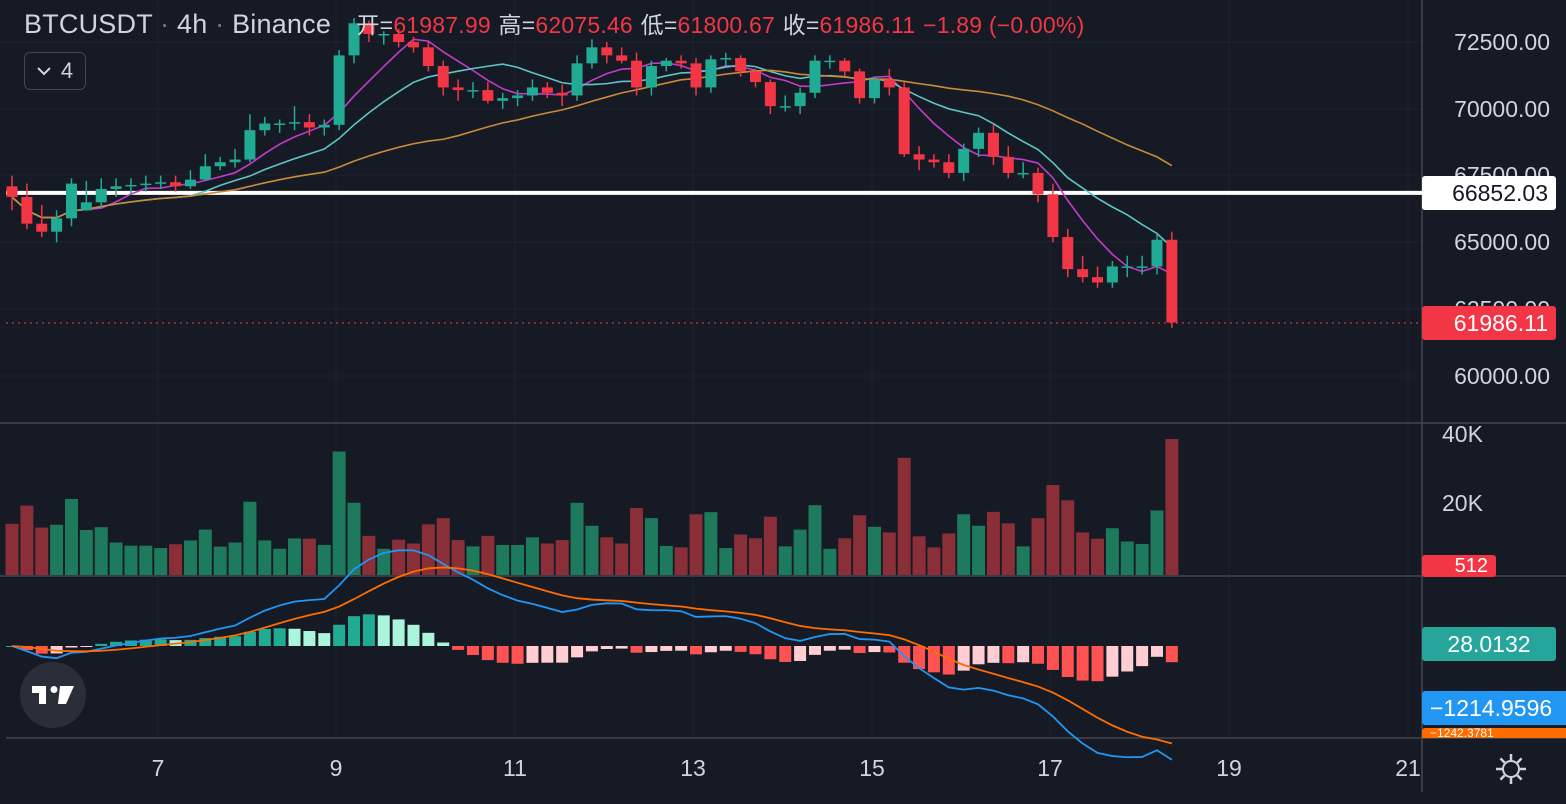  I want to click on horizontal-line-label: 66852.03, so click(1489, 193).